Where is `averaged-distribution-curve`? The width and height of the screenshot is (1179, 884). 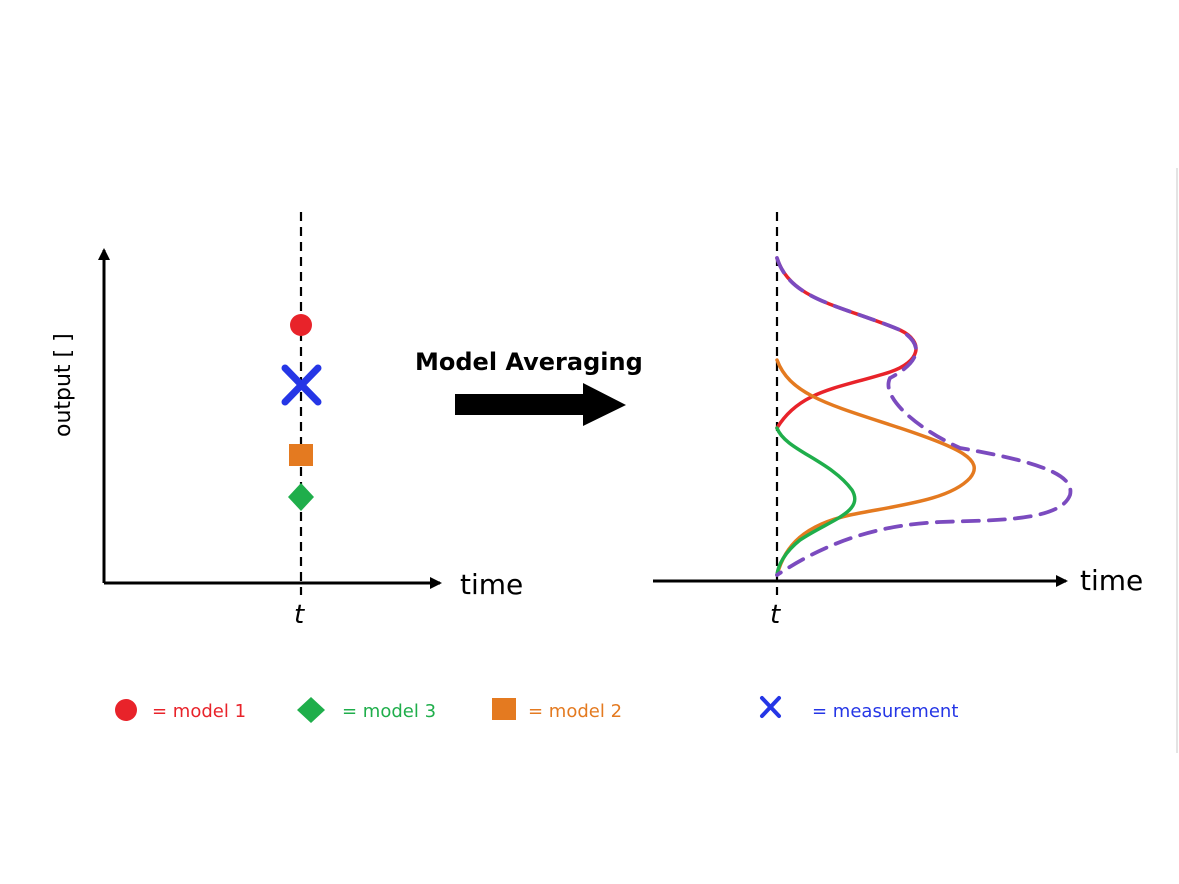 averaged-distribution-curve is located at coordinates (924, 416).